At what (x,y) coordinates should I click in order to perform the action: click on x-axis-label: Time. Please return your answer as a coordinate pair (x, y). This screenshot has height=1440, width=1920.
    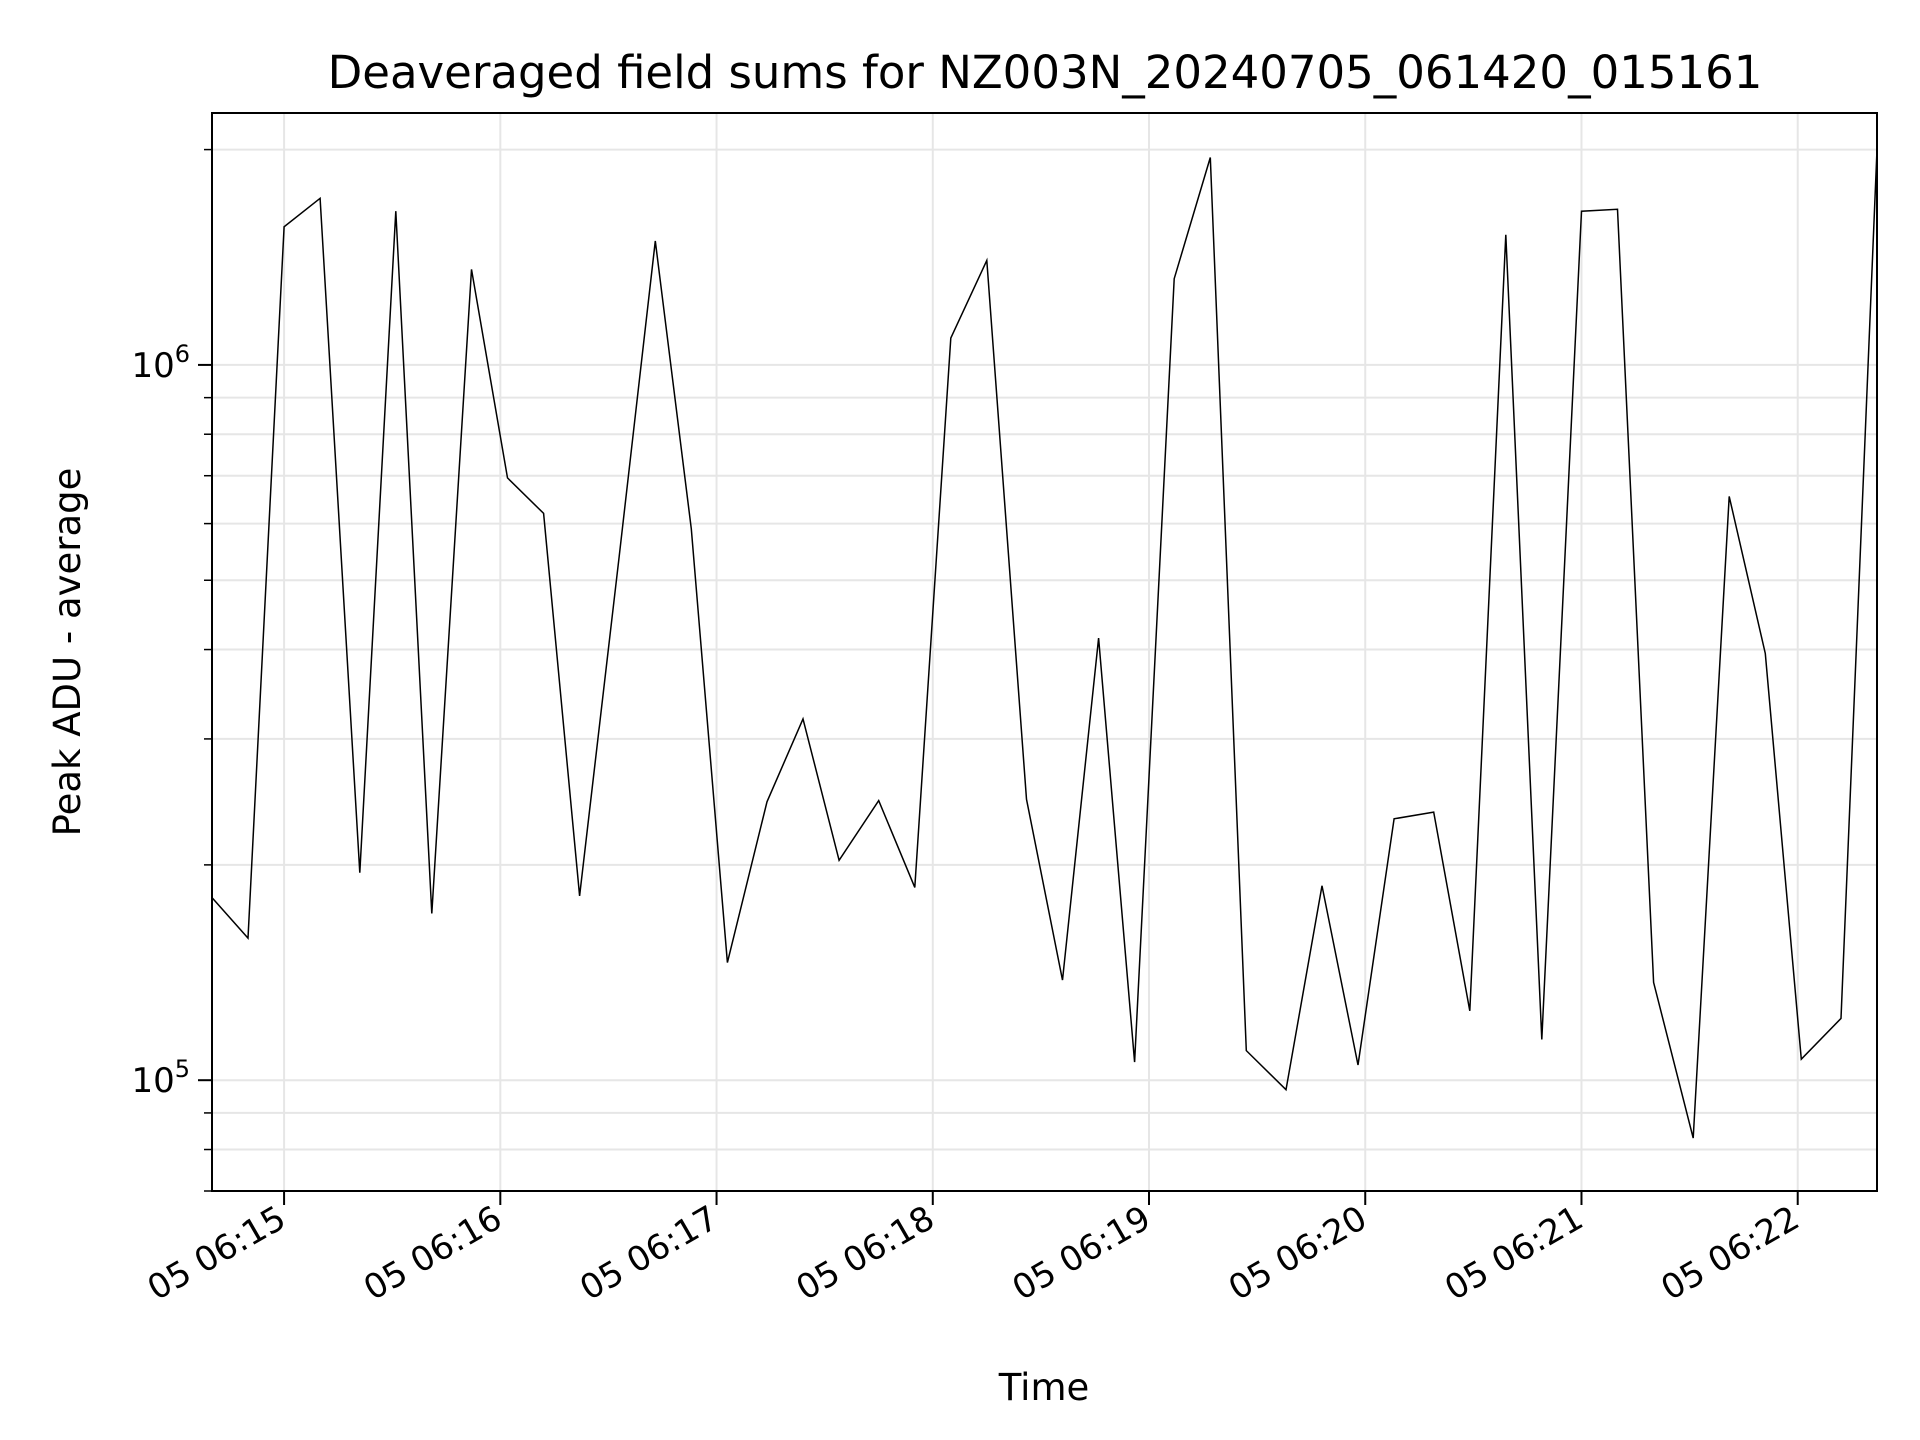
    Looking at the image, I should click on (1044, 1387).